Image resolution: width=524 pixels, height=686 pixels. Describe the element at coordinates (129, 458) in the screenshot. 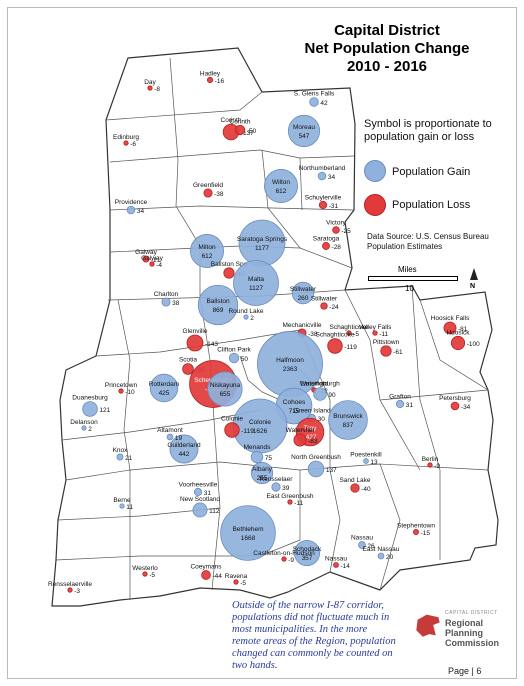

I see `population-change-value: 21` at that location.